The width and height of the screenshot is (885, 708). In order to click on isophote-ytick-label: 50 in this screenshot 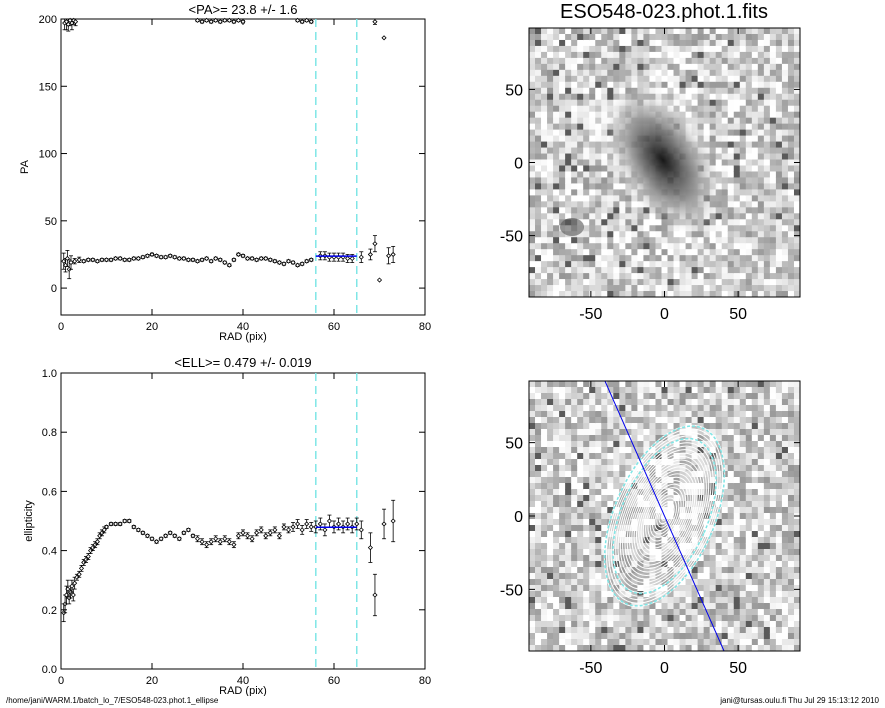, I will do `click(514, 444)`.